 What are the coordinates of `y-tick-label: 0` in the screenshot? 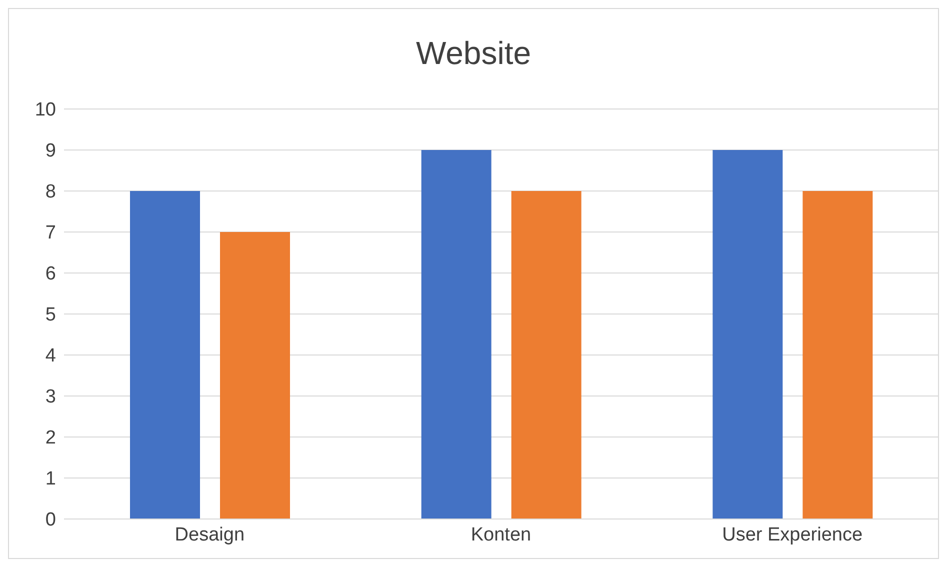 It's located at (50, 520).